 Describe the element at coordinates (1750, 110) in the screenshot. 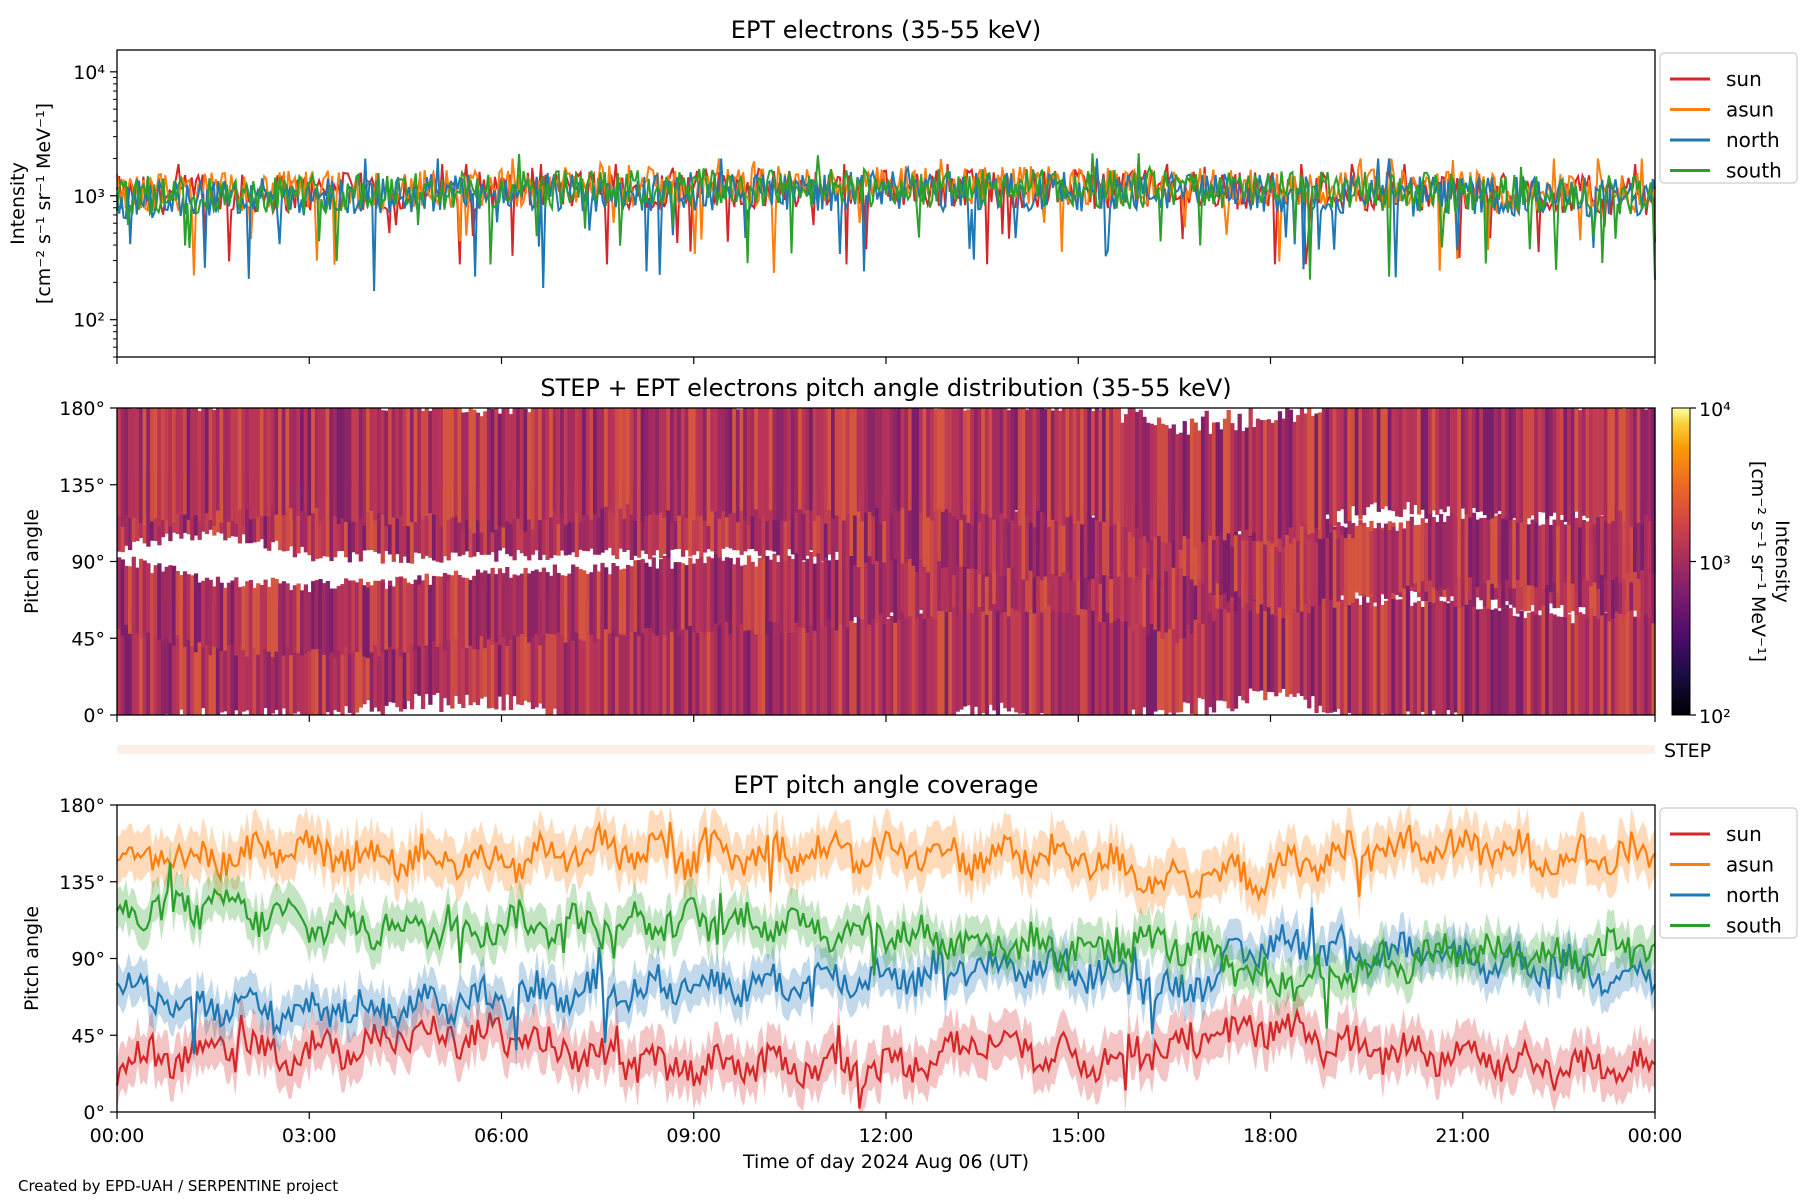

I see `legend-label-asun: asun` at that location.